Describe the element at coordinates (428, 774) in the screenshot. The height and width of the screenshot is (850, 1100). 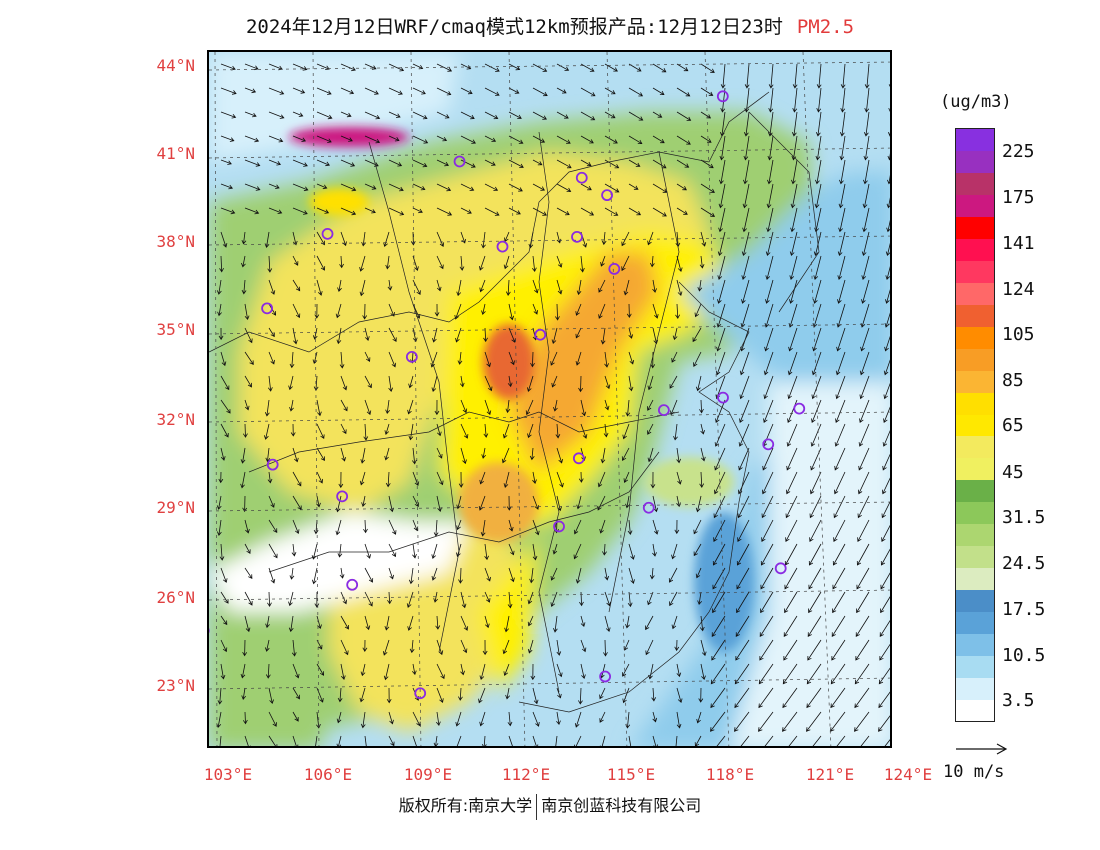
I see `lon-label-109: 109°E` at that location.